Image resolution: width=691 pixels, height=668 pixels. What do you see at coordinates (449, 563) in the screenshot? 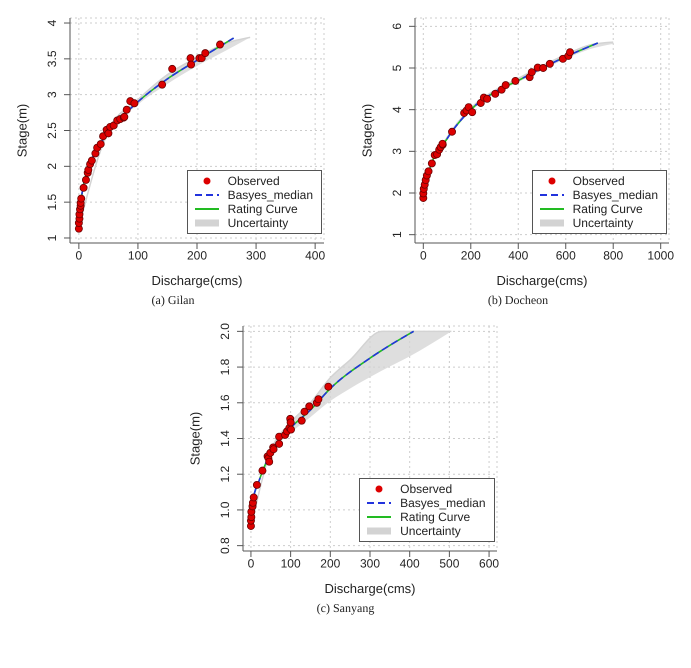
I see `x-tick-label: 500` at bounding box center [449, 563].